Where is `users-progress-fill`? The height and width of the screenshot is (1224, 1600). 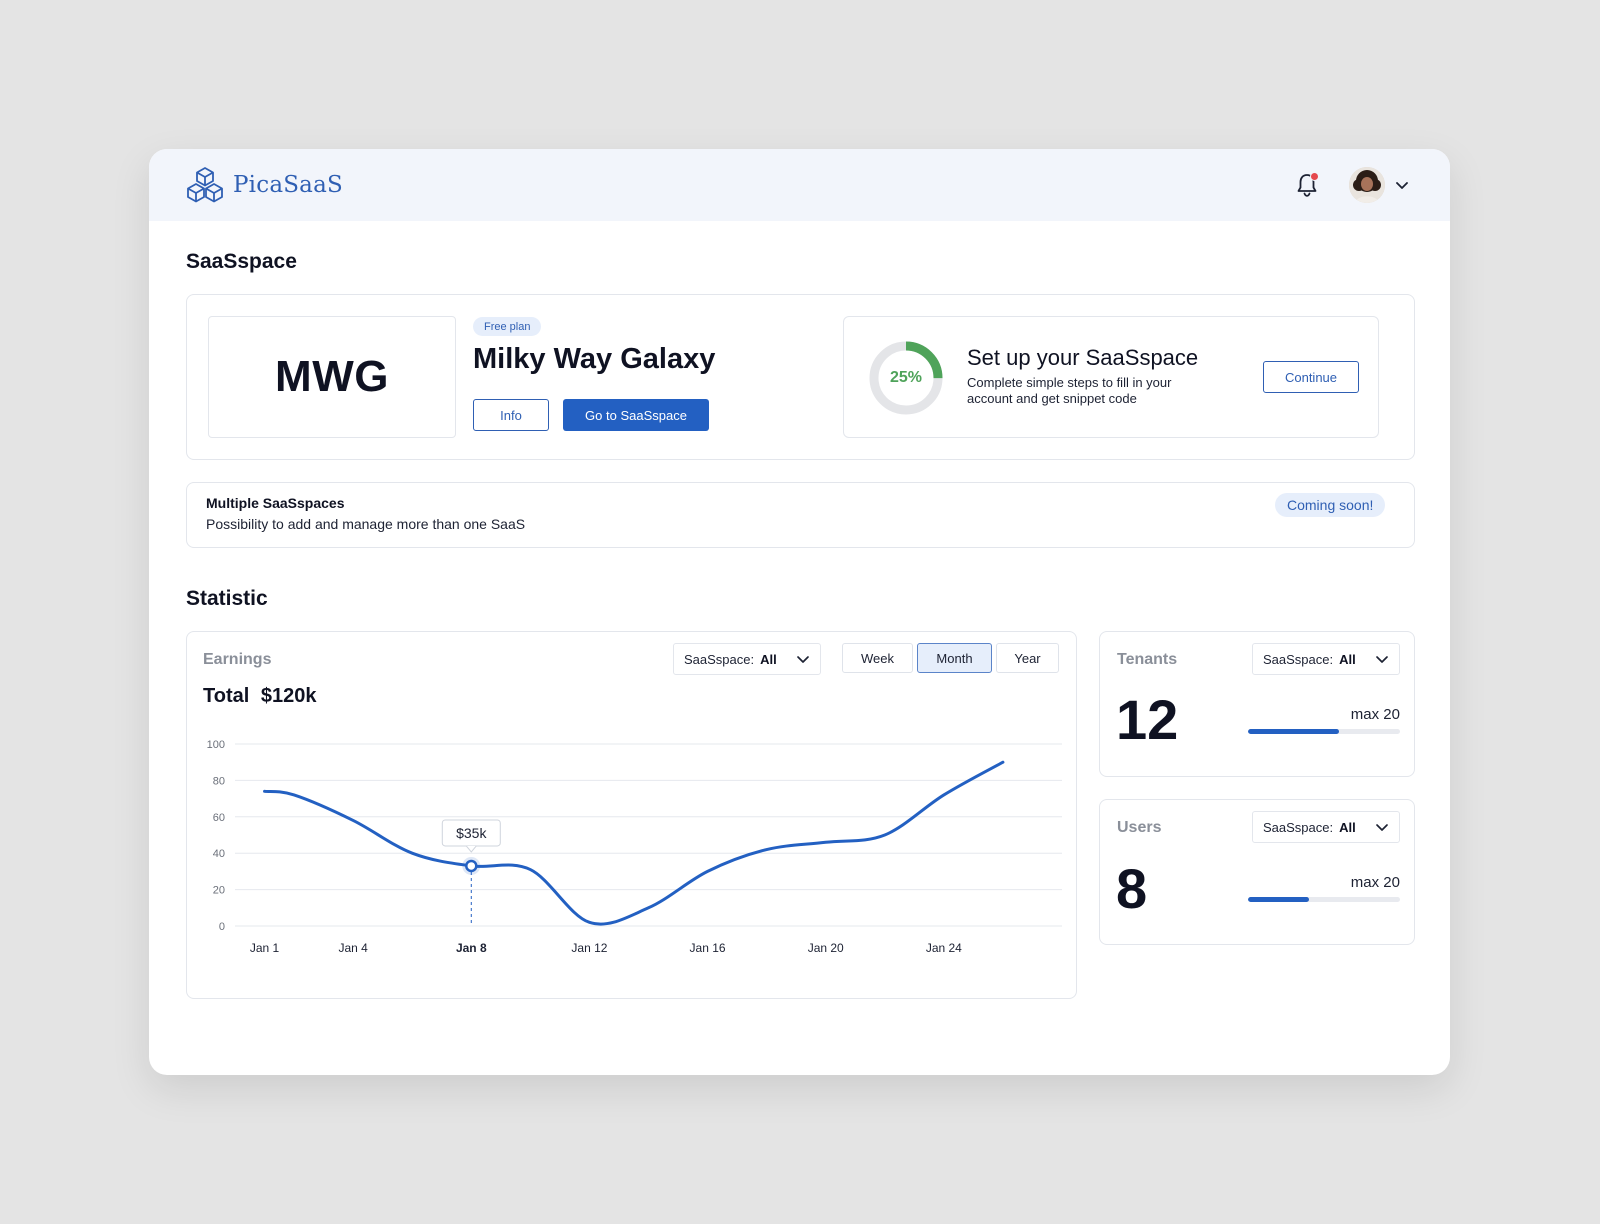 users-progress-fill is located at coordinates (1278, 899).